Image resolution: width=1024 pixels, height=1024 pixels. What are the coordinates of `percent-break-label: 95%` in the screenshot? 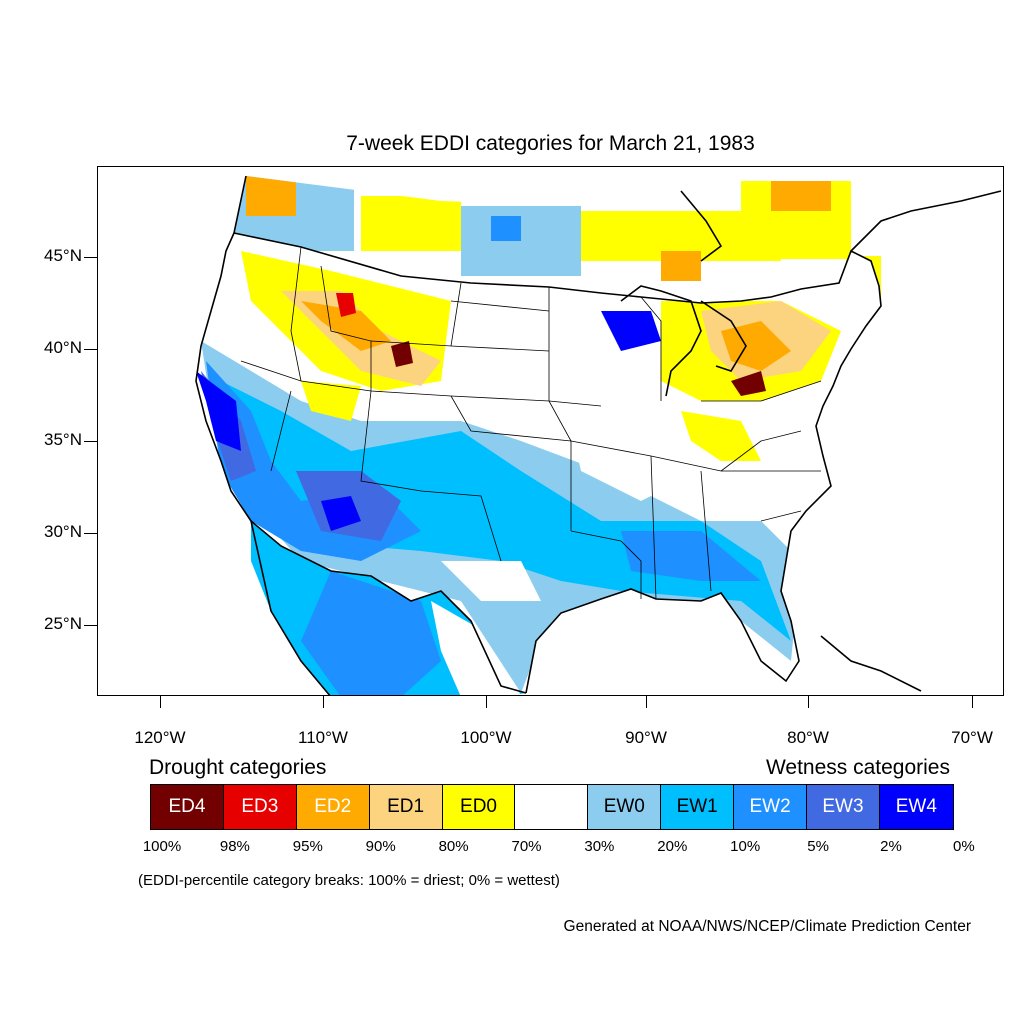 It's located at (307, 846).